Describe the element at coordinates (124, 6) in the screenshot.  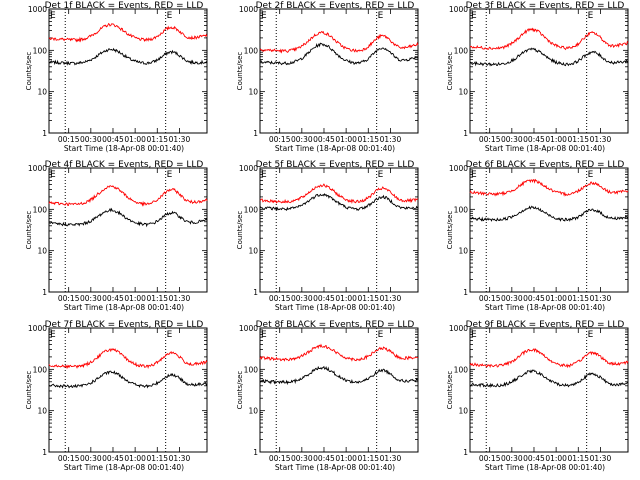
I see `panel-title: Det 1f BLACK = Events, RED = LLD` at that location.